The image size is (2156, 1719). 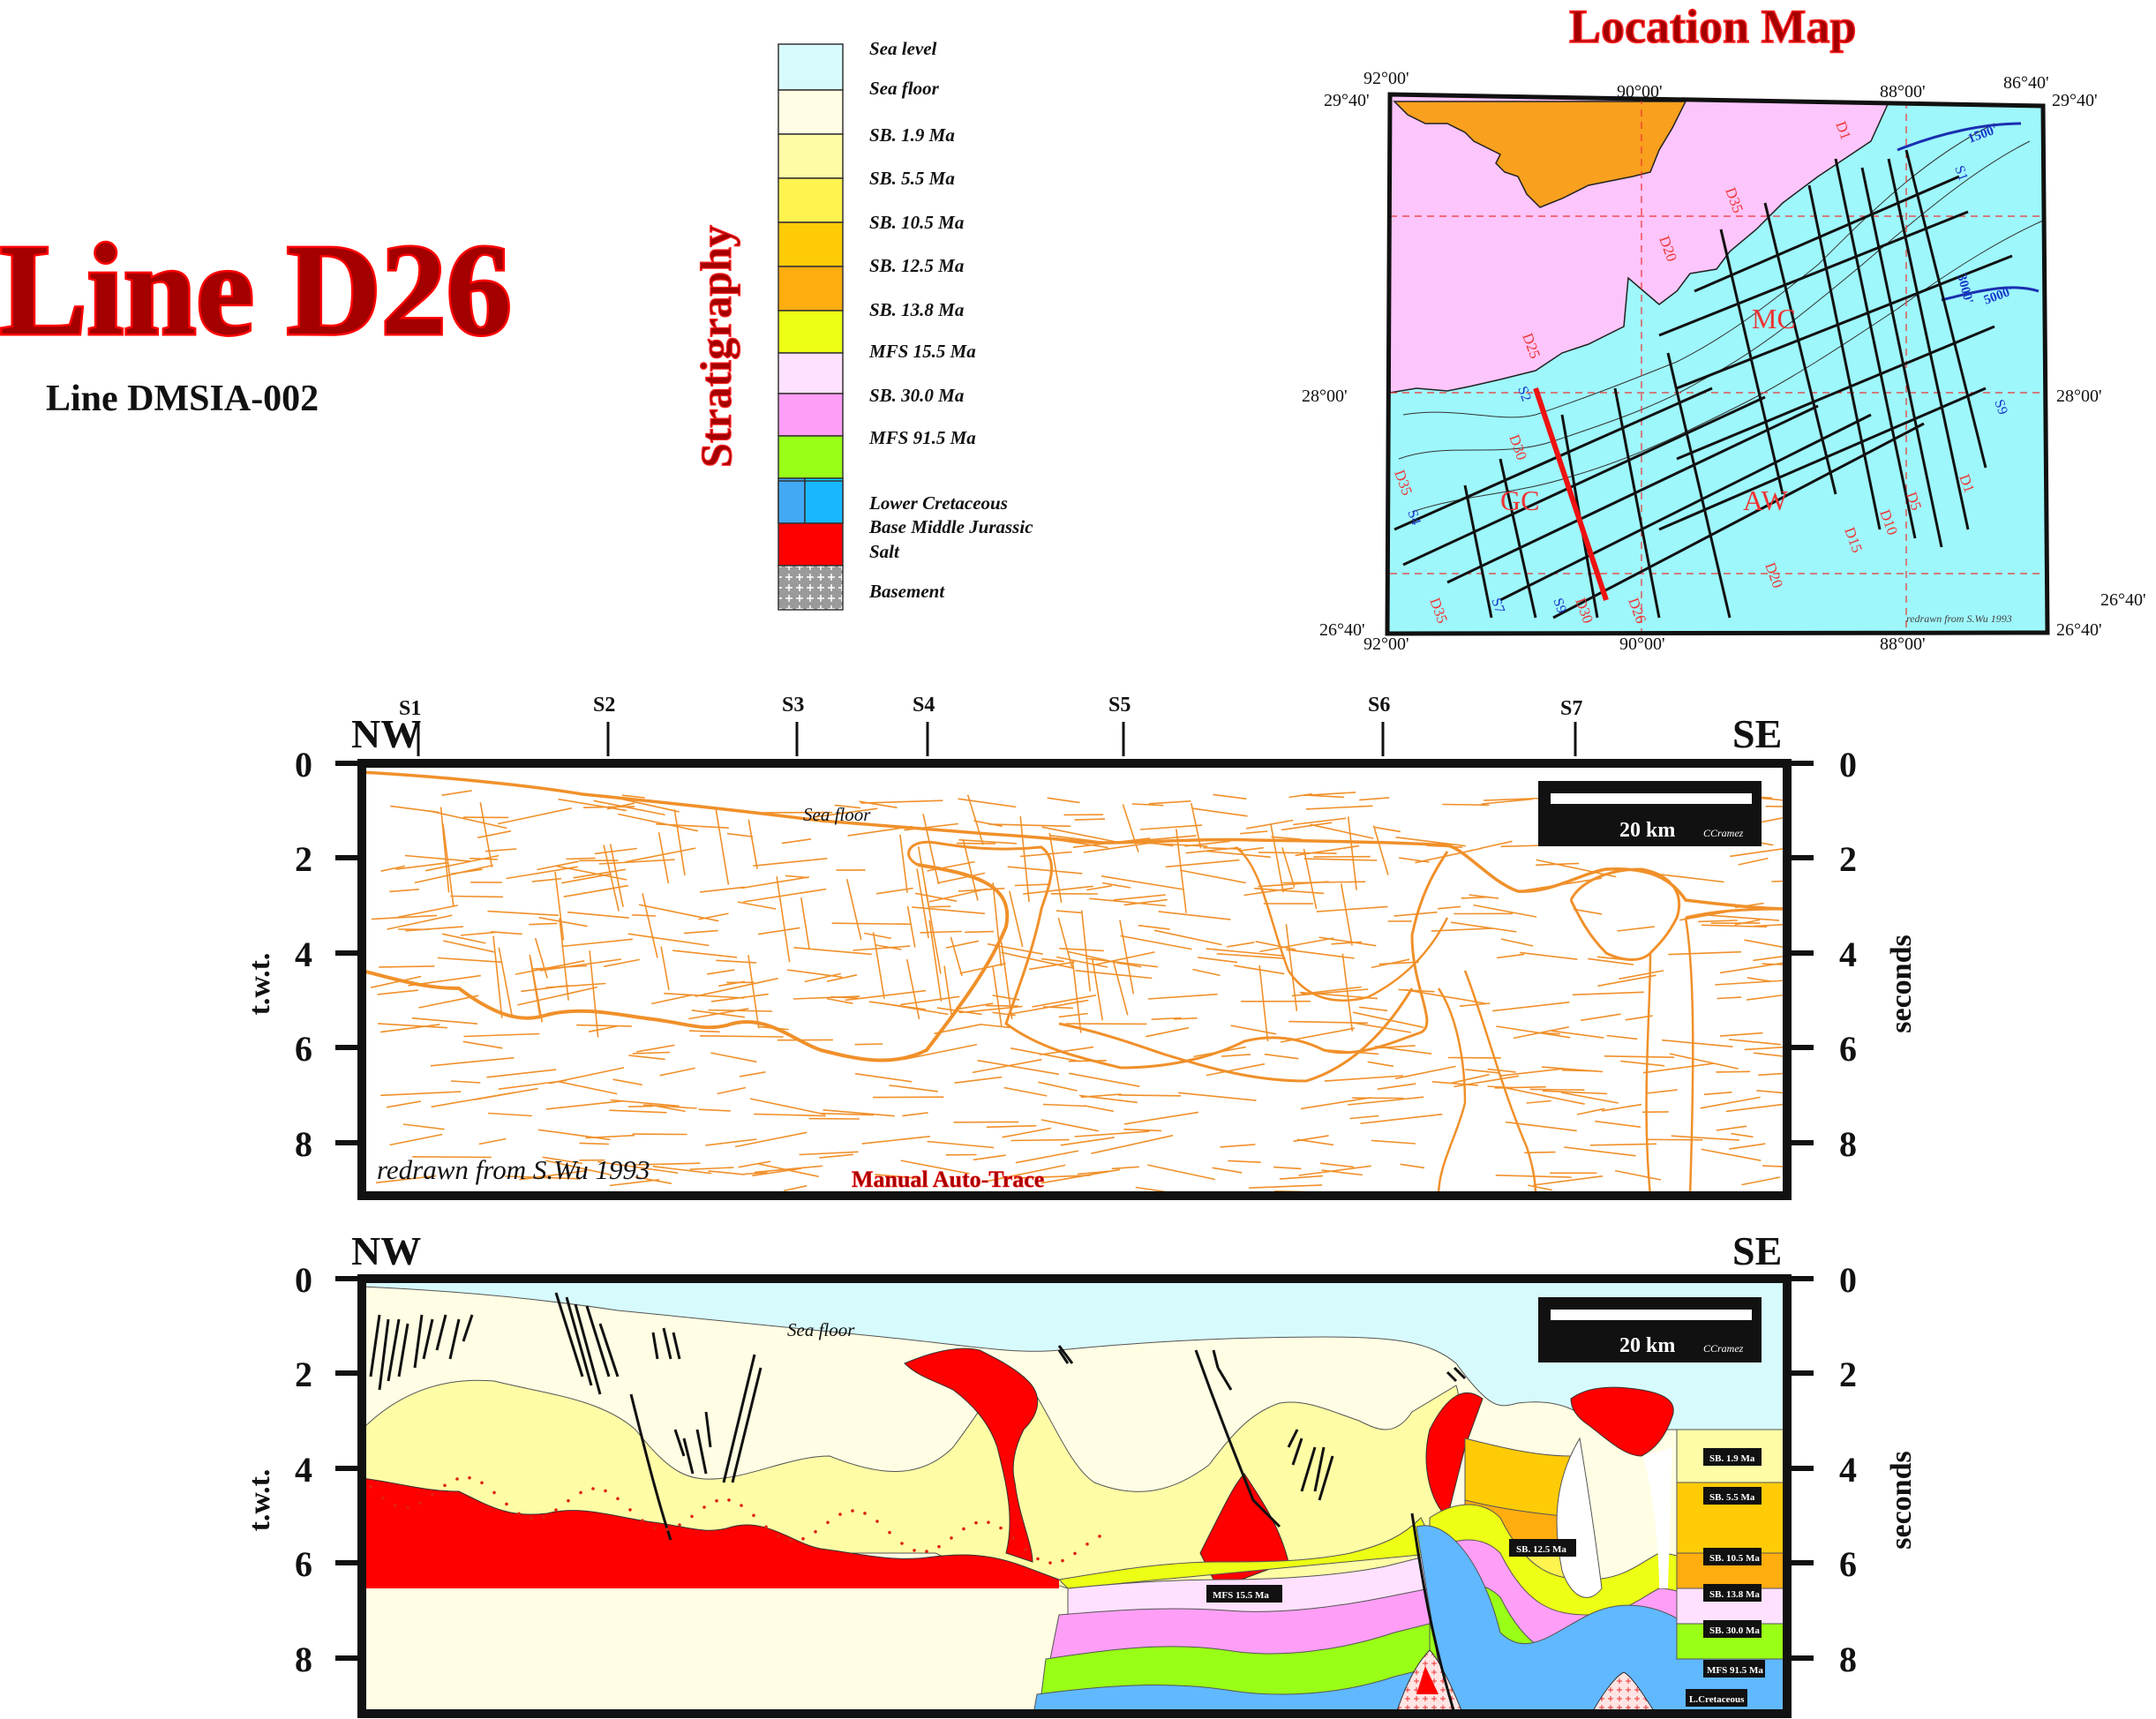 I want to click on strat-salt, so click(x=811, y=545).